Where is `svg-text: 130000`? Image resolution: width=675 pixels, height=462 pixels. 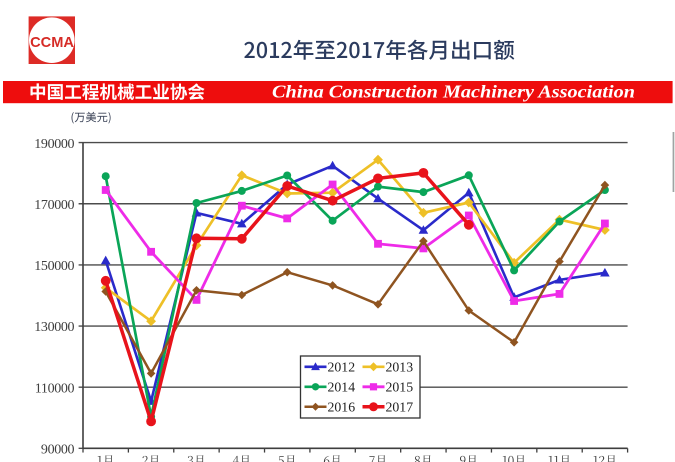 svg-text: 130000 is located at coordinates (54, 327).